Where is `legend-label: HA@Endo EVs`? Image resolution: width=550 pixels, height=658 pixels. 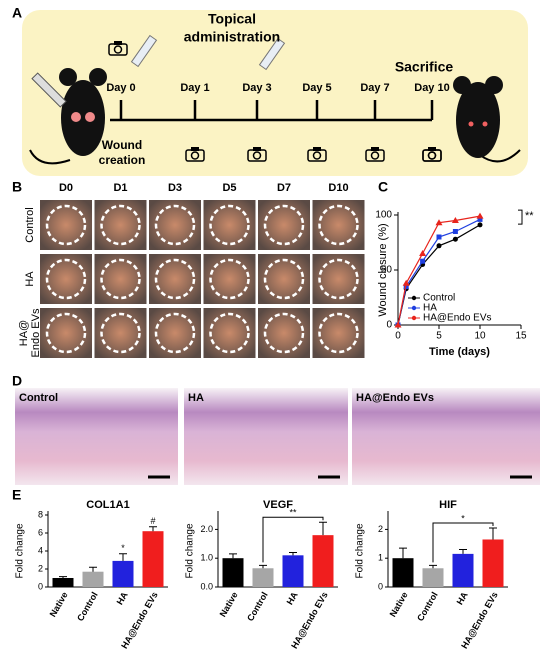
legend-label: HA@Endo EVs is located at coordinates (457, 318).